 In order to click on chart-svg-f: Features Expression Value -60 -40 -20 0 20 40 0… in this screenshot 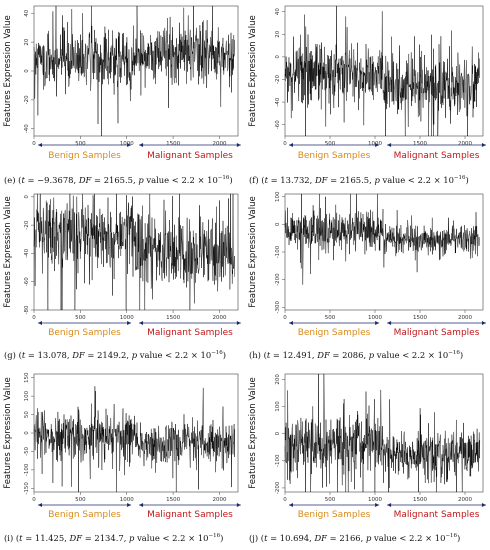, I will do `click(367, 83)`.